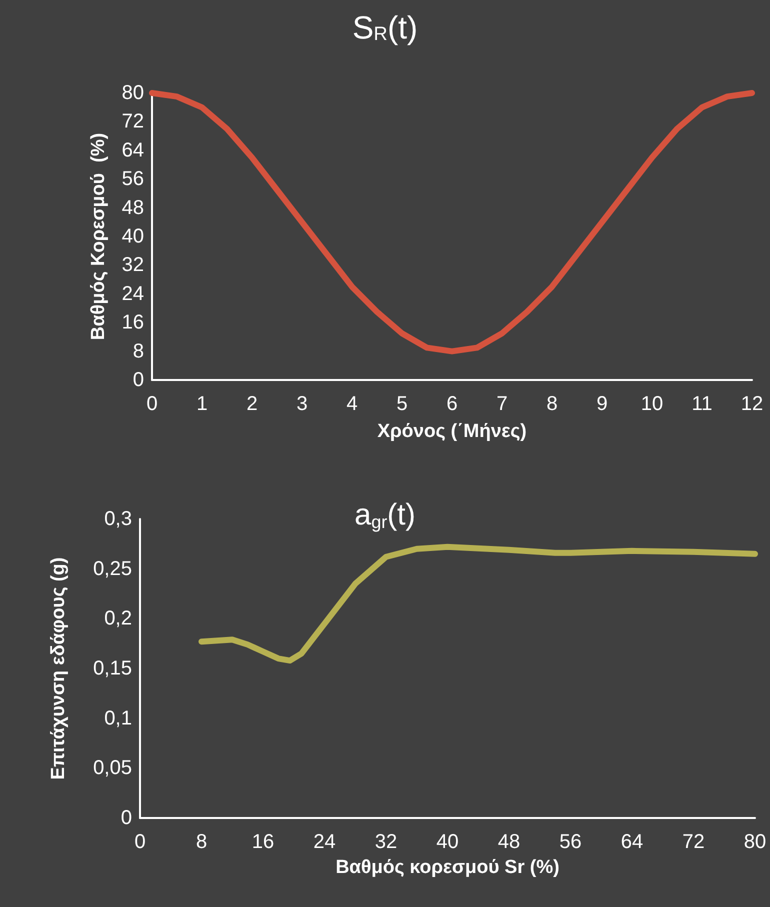 The image size is (770, 907). Describe the element at coordinates (402, 404) in the screenshot. I see `x-tick-label: 5` at that location.